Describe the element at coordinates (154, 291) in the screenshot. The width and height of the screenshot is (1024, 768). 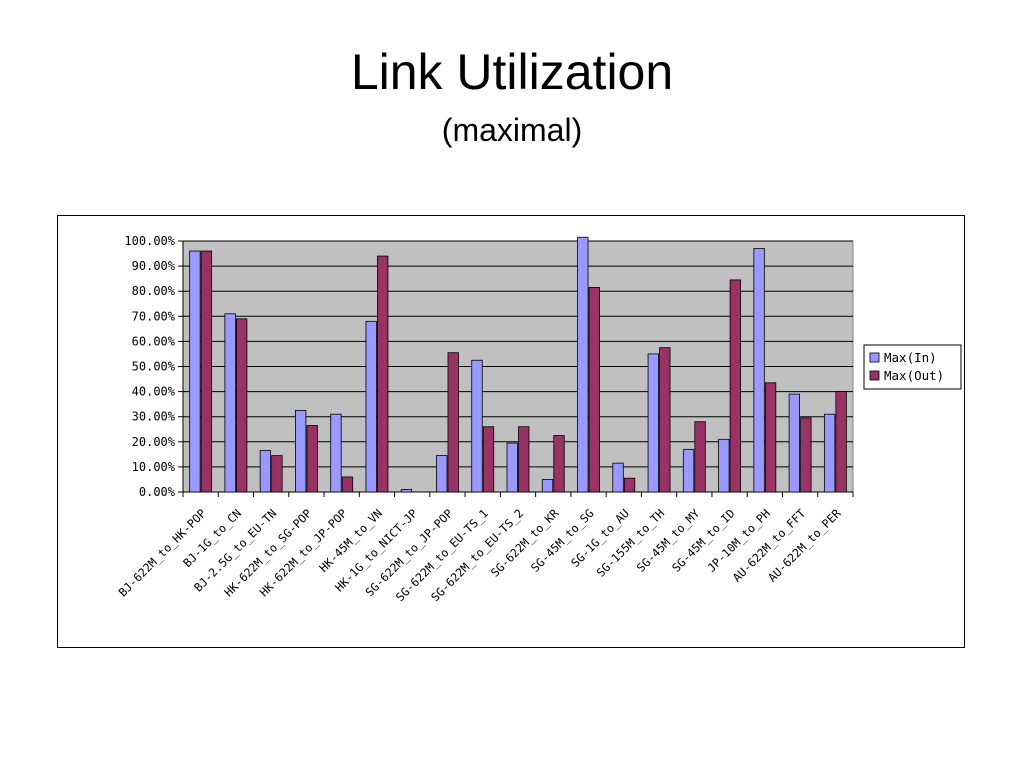
I see `y-tick-label: 80.00%` at that location.